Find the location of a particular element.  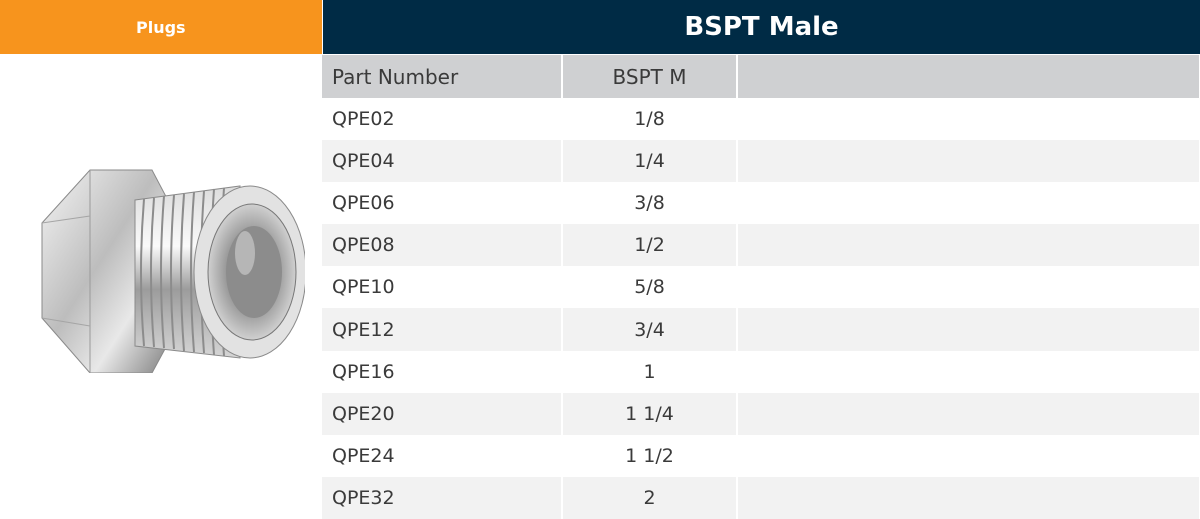

bspt-size-cell: 3/4 is located at coordinates (650, 329).